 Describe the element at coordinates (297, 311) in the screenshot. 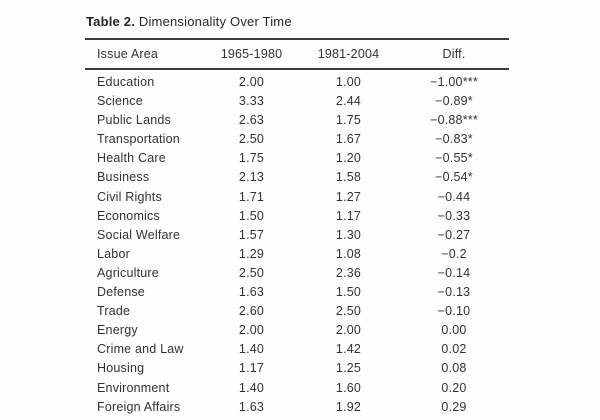

I see `table-row: Trade 2.60 2.50 −0.10` at that location.